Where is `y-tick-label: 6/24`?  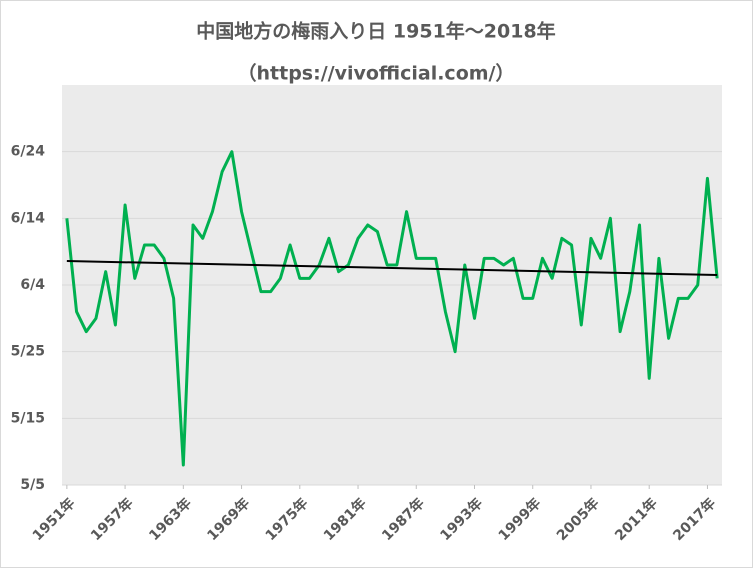
y-tick-label: 6/24 is located at coordinates (28, 152).